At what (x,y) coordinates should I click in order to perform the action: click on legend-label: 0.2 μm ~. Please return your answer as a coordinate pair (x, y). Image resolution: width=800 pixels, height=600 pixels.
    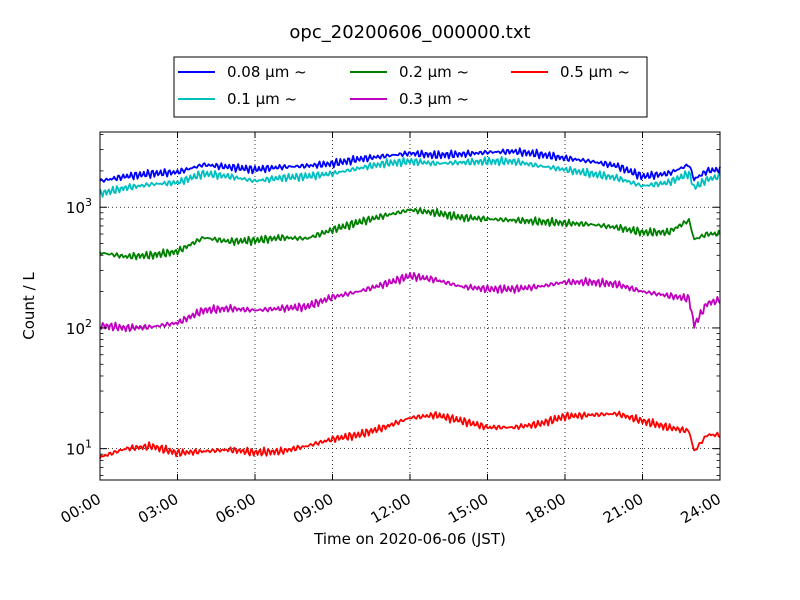
    Looking at the image, I should click on (434, 72).